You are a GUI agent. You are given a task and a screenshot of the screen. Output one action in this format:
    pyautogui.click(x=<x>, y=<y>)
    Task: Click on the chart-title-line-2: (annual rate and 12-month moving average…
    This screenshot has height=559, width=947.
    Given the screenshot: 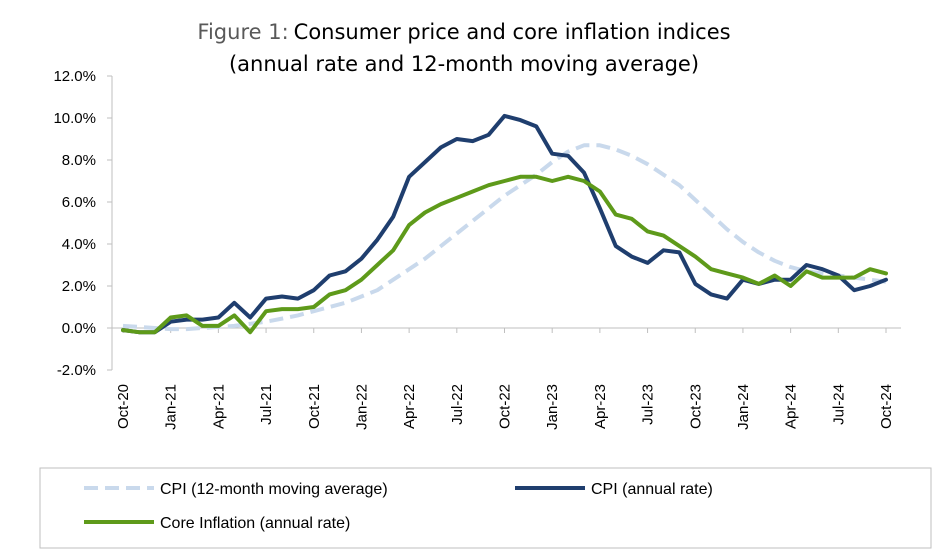 What is the action you would take?
    pyautogui.click(x=464, y=64)
    